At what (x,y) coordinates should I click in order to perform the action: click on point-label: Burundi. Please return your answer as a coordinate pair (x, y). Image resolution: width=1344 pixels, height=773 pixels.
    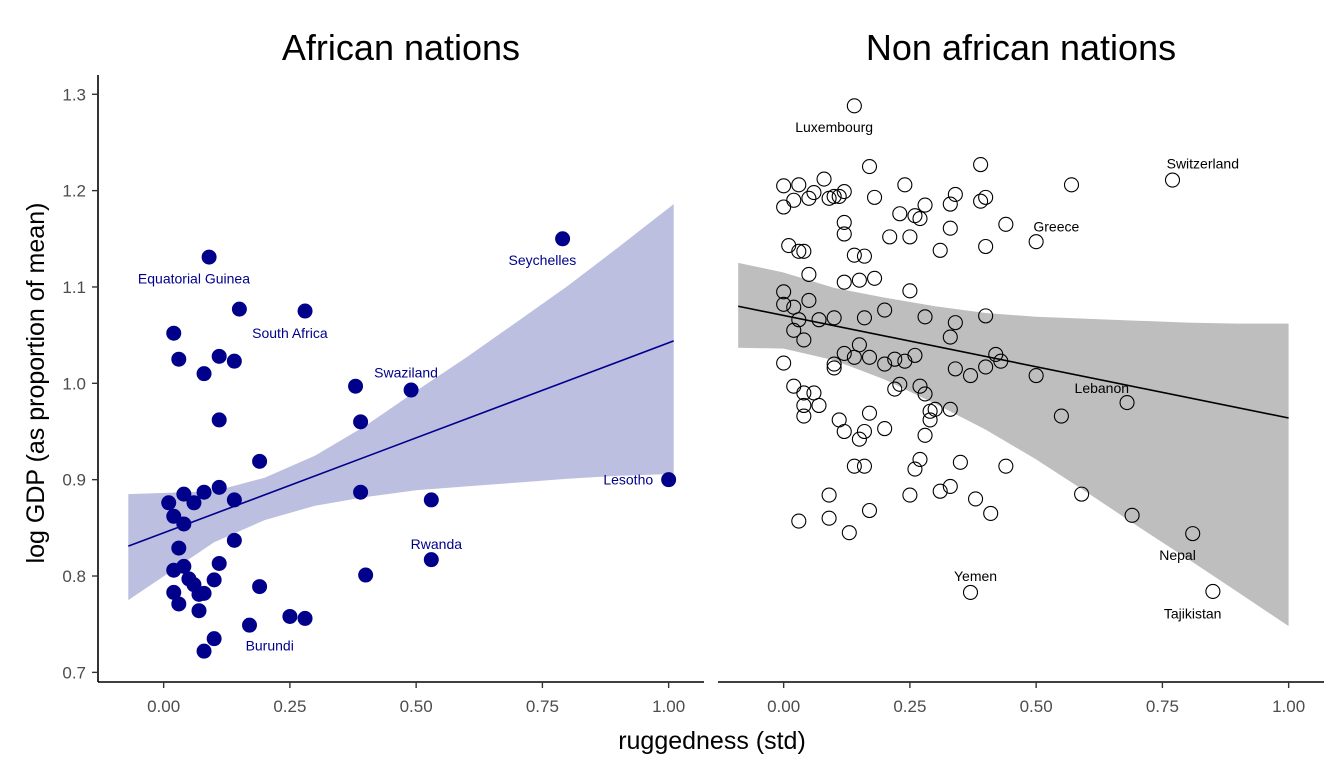
    Looking at the image, I should click on (270, 645).